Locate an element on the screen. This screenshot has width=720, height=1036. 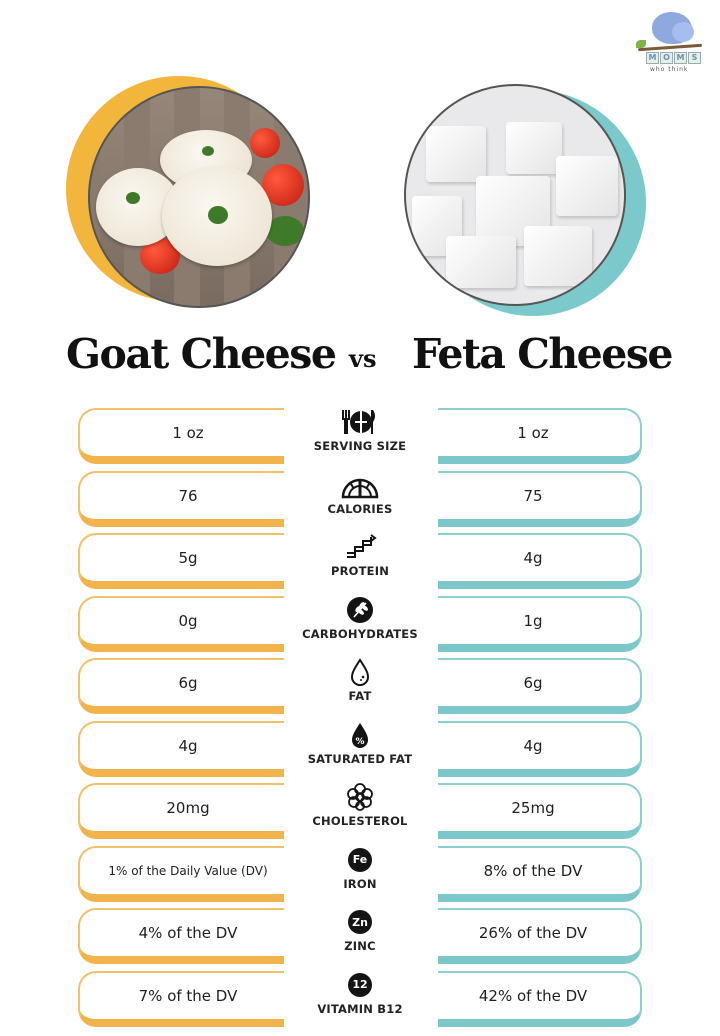
feta-value-card: 25mg is located at coordinates (540, 811).